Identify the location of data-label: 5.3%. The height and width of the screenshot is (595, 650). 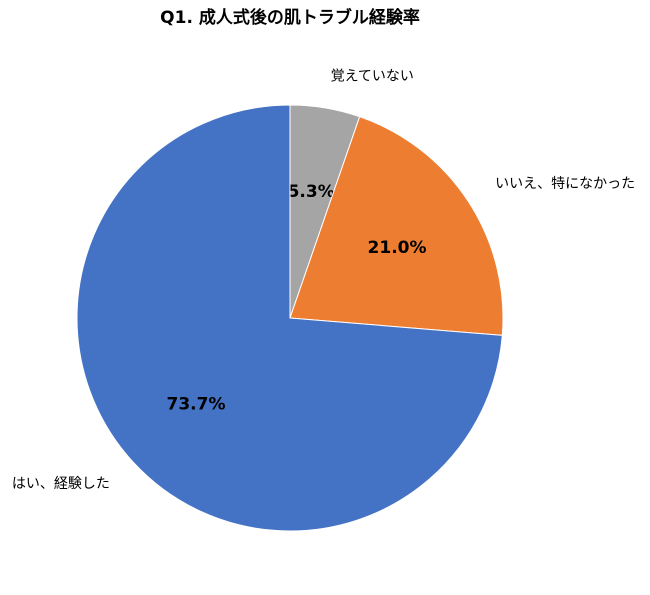
(311, 192).